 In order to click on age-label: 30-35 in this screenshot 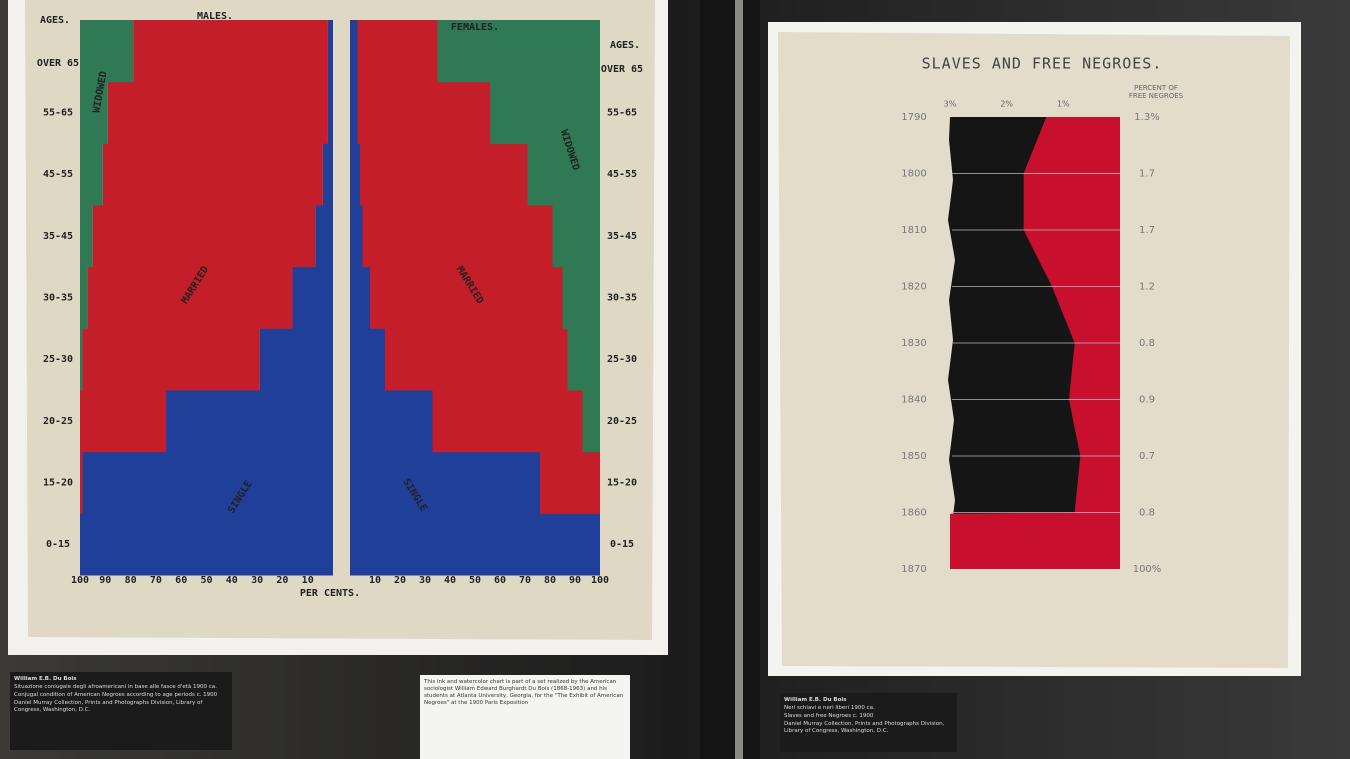, I will do `click(622, 298)`.